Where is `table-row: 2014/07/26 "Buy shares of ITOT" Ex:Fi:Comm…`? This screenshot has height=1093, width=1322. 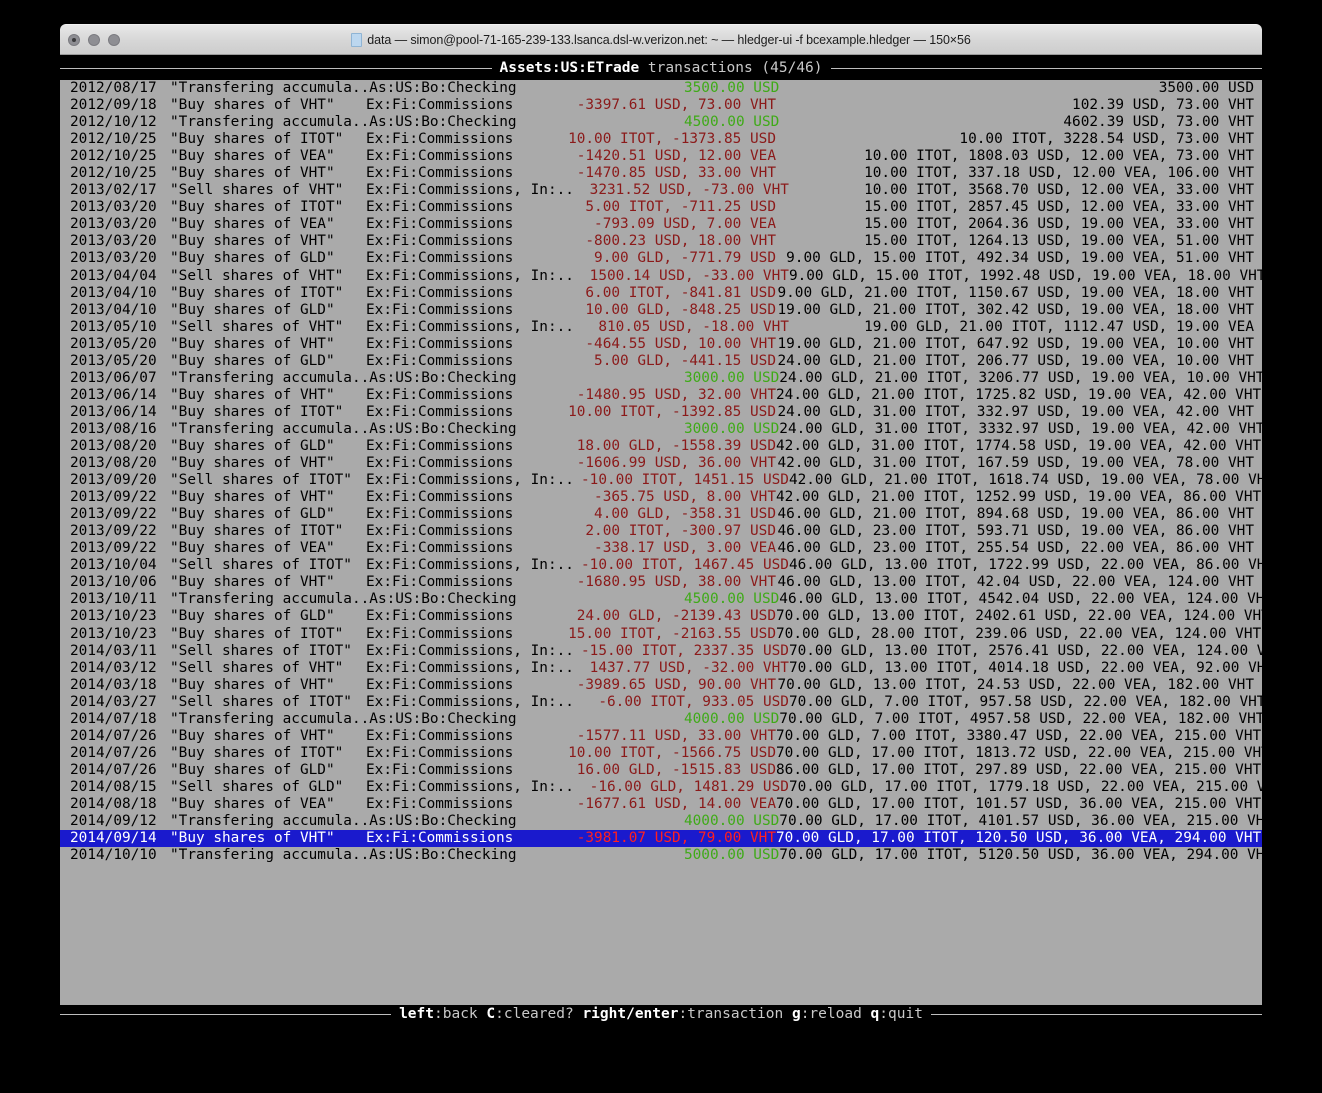 table-row: 2014/07/26 "Buy shares of ITOT" Ex:Fi:Comm… is located at coordinates (661, 753).